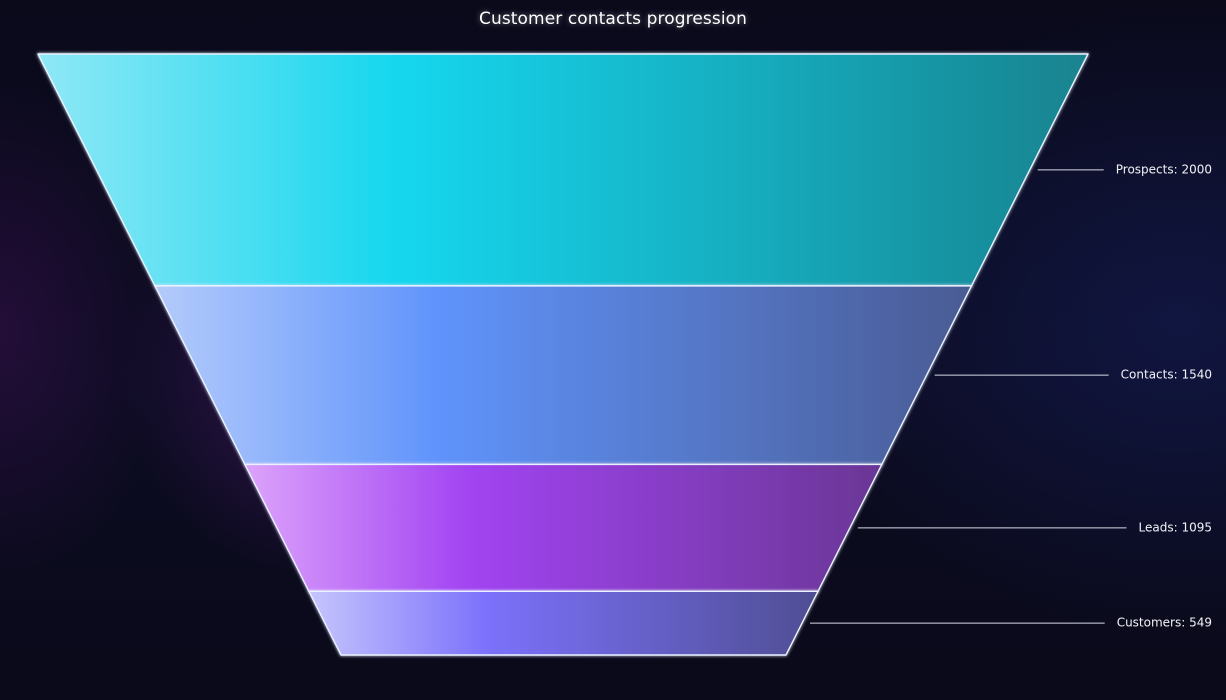 The height and width of the screenshot is (700, 1226). What do you see at coordinates (563, 528) in the screenshot?
I see `funnel-segment-leads` at bounding box center [563, 528].